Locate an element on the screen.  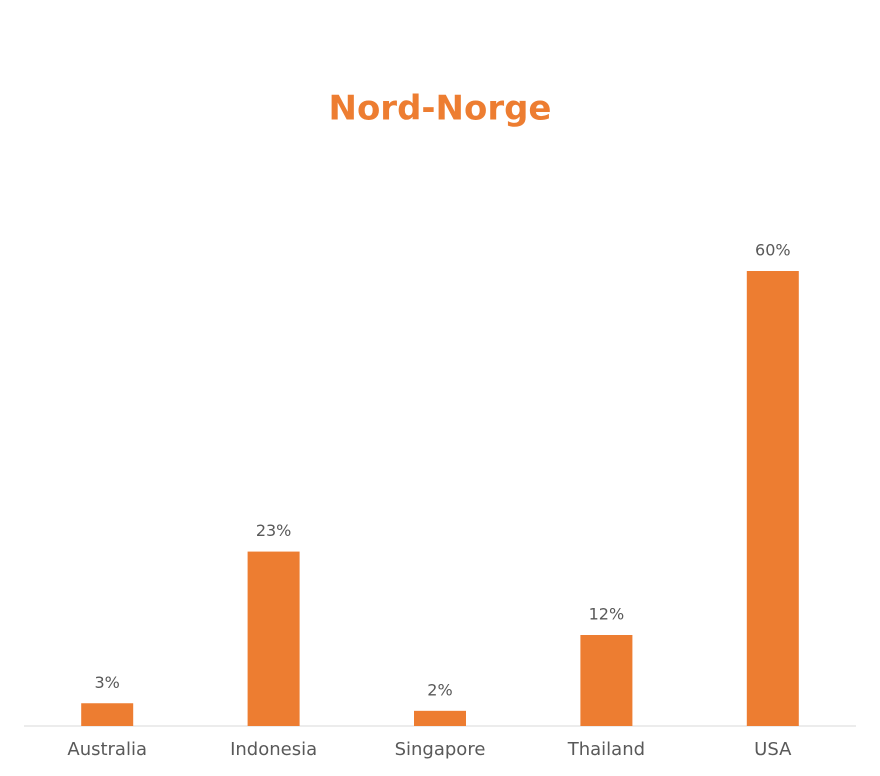
x-tick-label: USA is located at coordinates (773, 749).